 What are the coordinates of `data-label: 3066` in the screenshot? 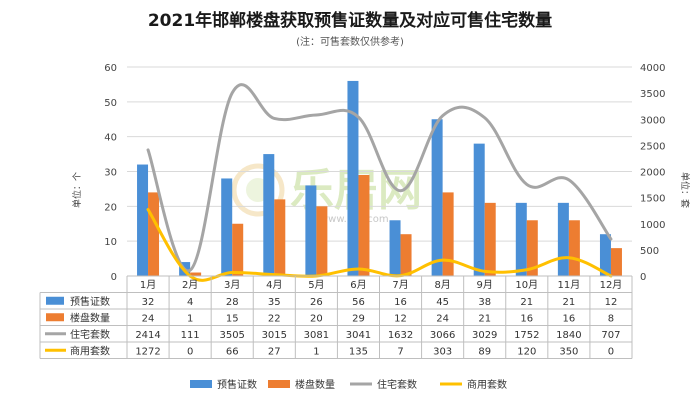 It's located at (442, 335).